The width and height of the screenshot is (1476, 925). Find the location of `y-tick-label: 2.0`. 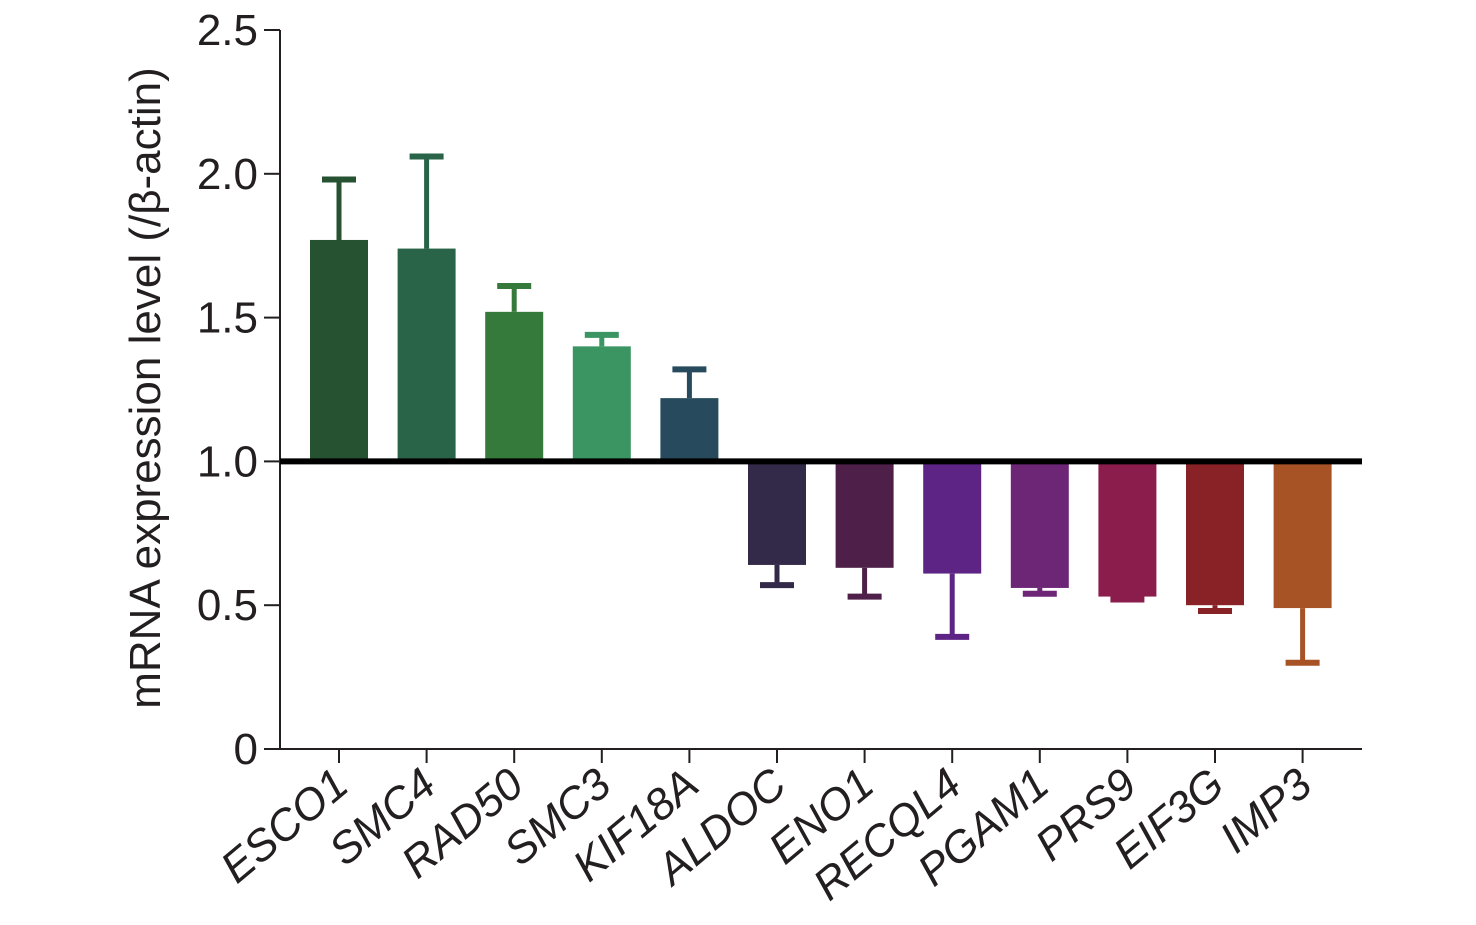

y-tick-label: 2.0 is located at coordinates (227, 174).